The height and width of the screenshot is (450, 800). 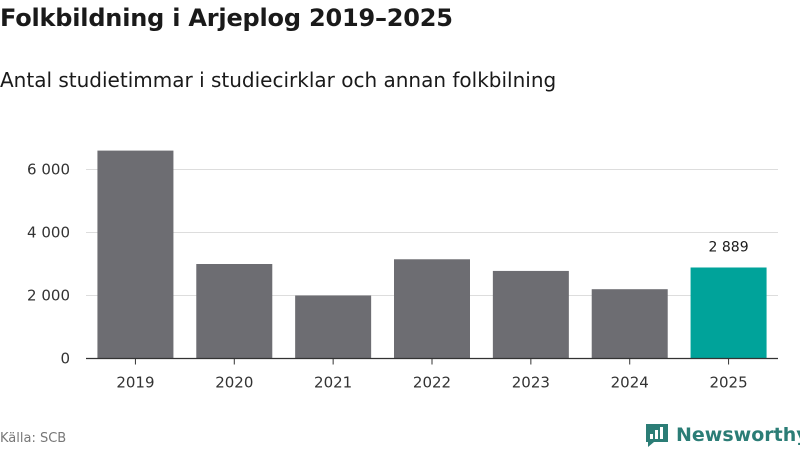 I want to click on x-tick-label: 2022, so click(x=432, y=383).